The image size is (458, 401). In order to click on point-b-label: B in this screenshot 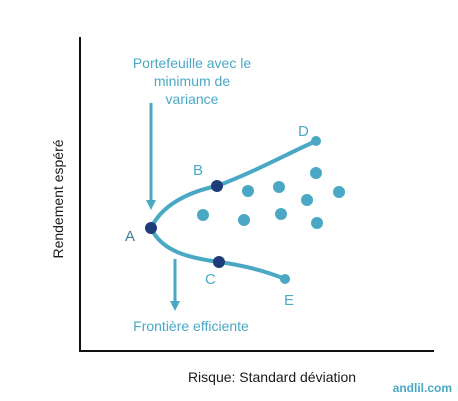, I will do `click(198, 170)`.